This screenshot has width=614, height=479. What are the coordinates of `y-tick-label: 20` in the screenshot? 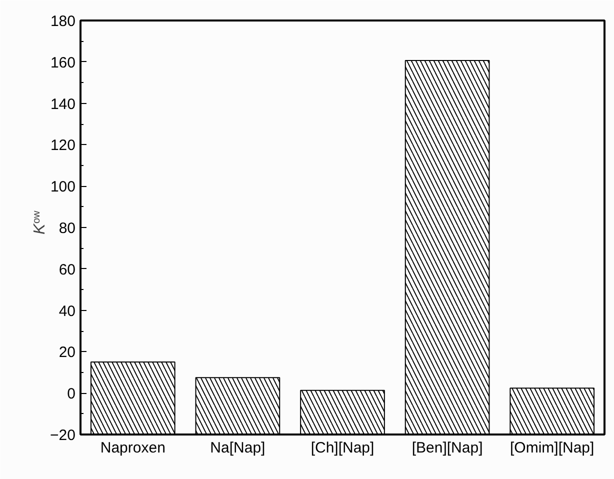 It's located at (67, 353).